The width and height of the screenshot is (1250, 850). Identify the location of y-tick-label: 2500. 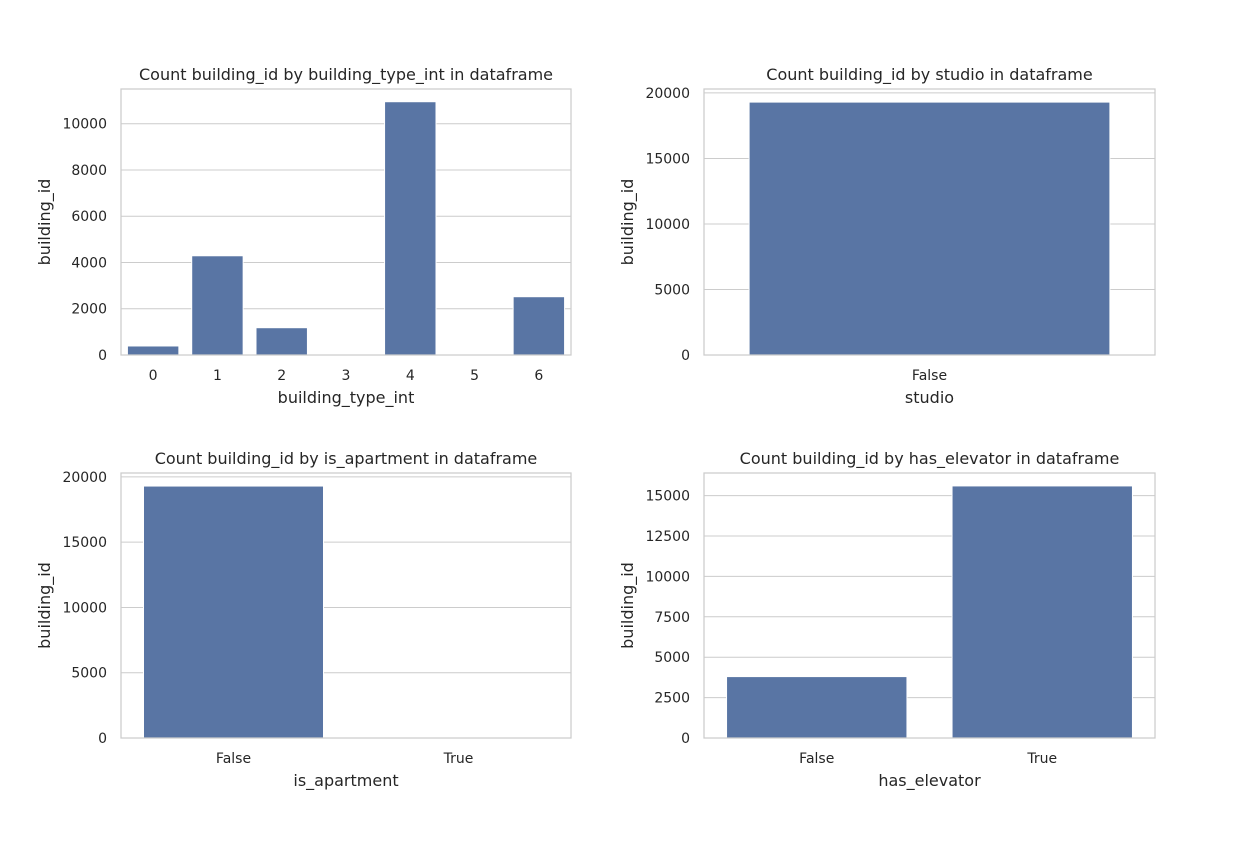
(672, 699).